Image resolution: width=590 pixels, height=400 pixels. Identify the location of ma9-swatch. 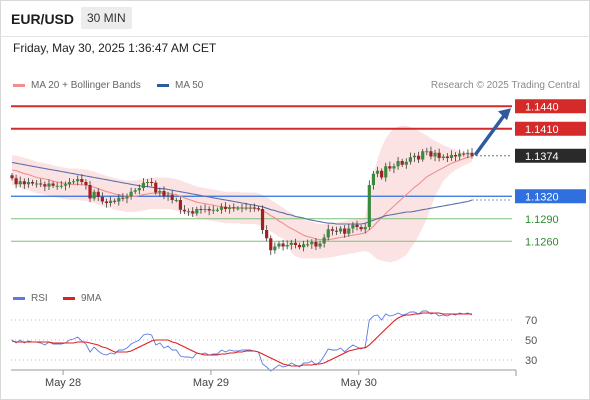
(69, 298).